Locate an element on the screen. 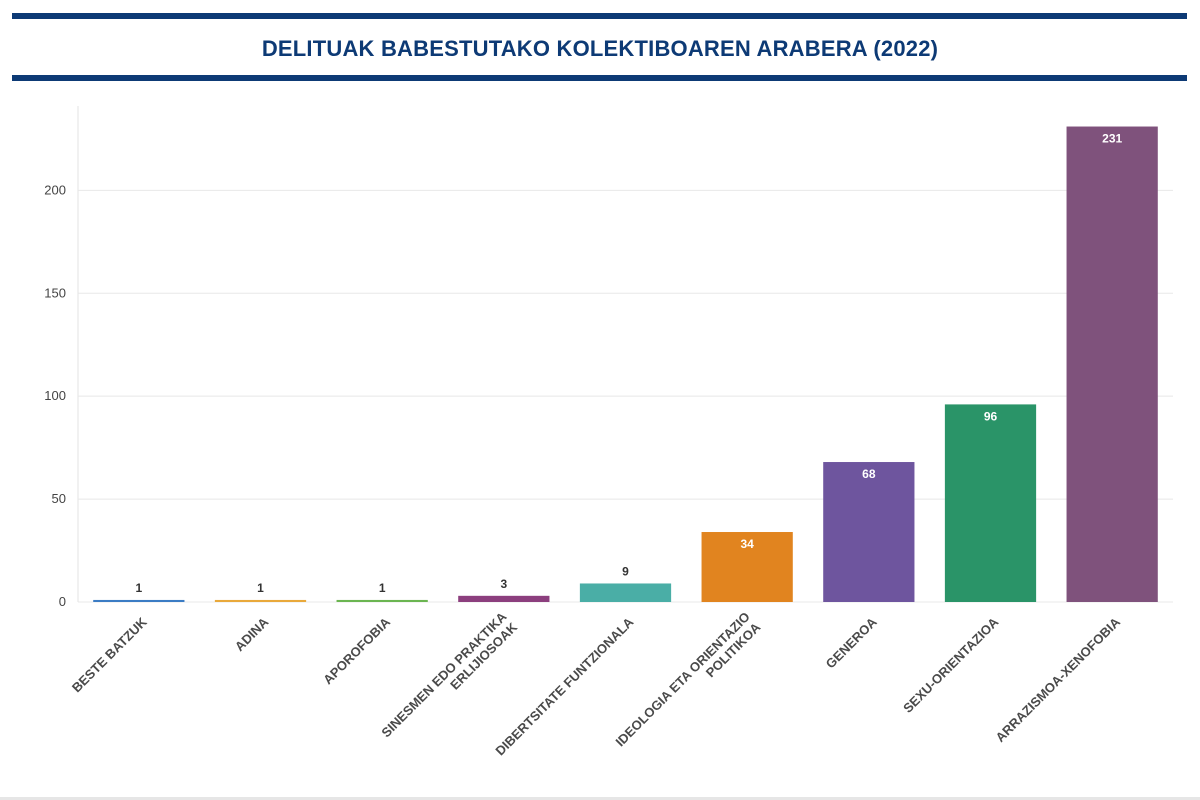 This screenshot has height=800, width=1200. bar-value-label: 231 is located at coordinates (1112, 139).